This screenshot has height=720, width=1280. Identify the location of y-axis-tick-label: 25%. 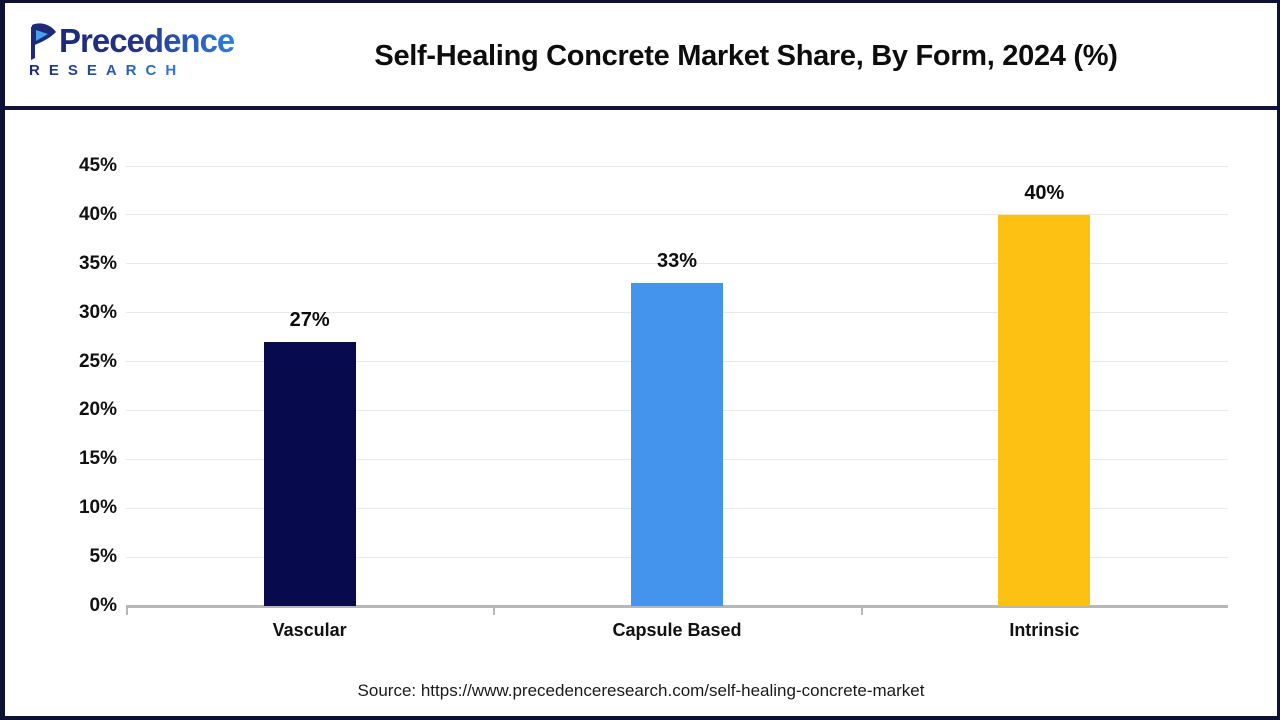
(97, 361).